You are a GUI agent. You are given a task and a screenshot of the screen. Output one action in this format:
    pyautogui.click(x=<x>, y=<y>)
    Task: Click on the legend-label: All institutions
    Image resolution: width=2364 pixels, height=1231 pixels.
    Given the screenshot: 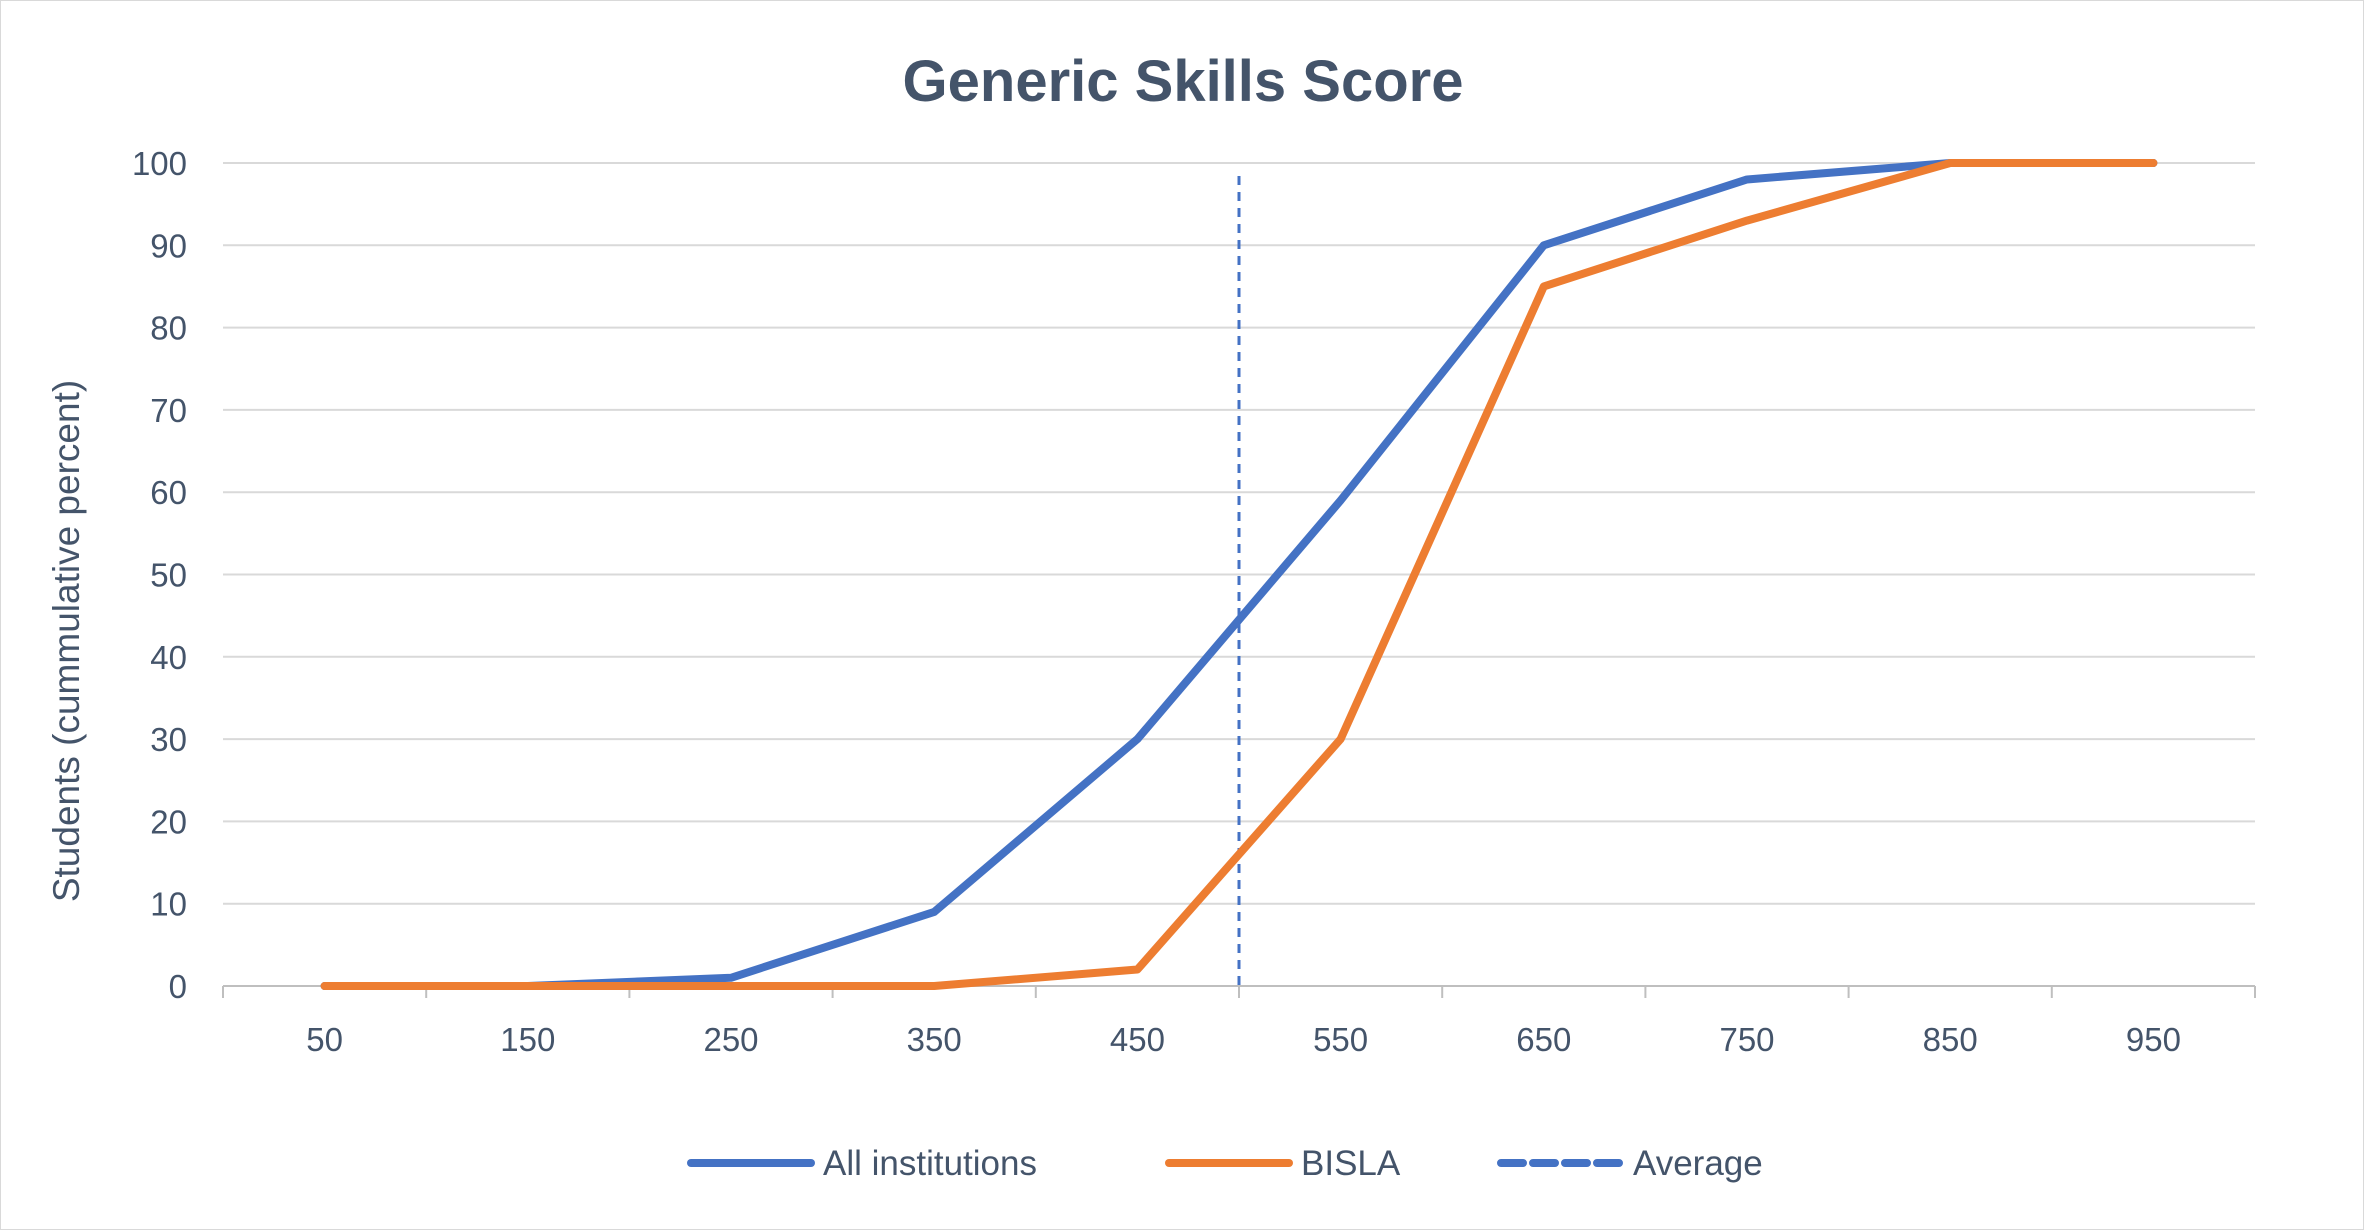 What is the action you would take?
    pyautogui.click(x=930, y=1163)
    